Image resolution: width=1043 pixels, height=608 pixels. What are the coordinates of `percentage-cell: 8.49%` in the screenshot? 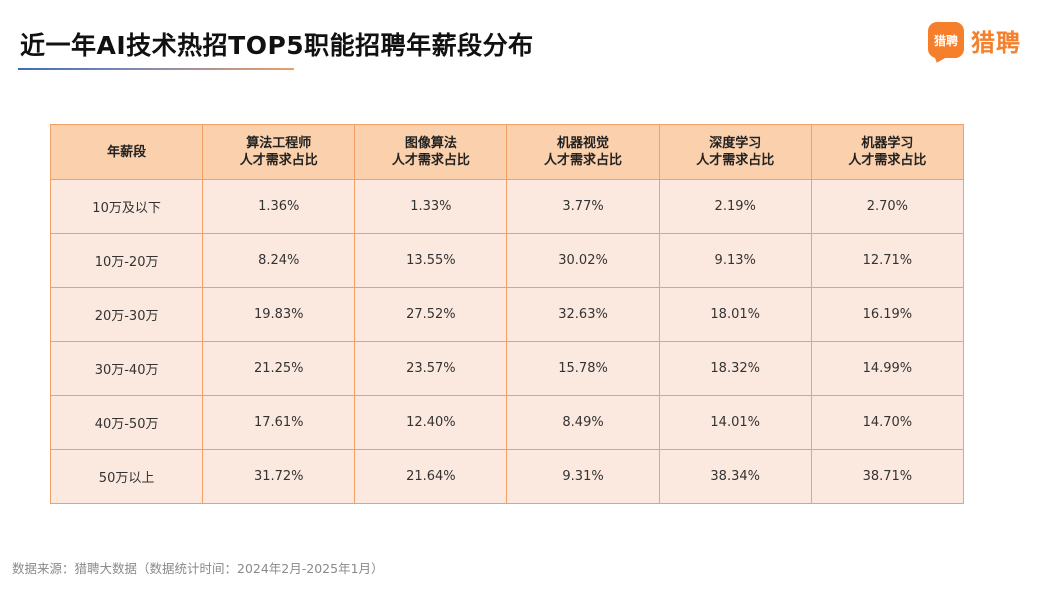 It's located at (583, 422).